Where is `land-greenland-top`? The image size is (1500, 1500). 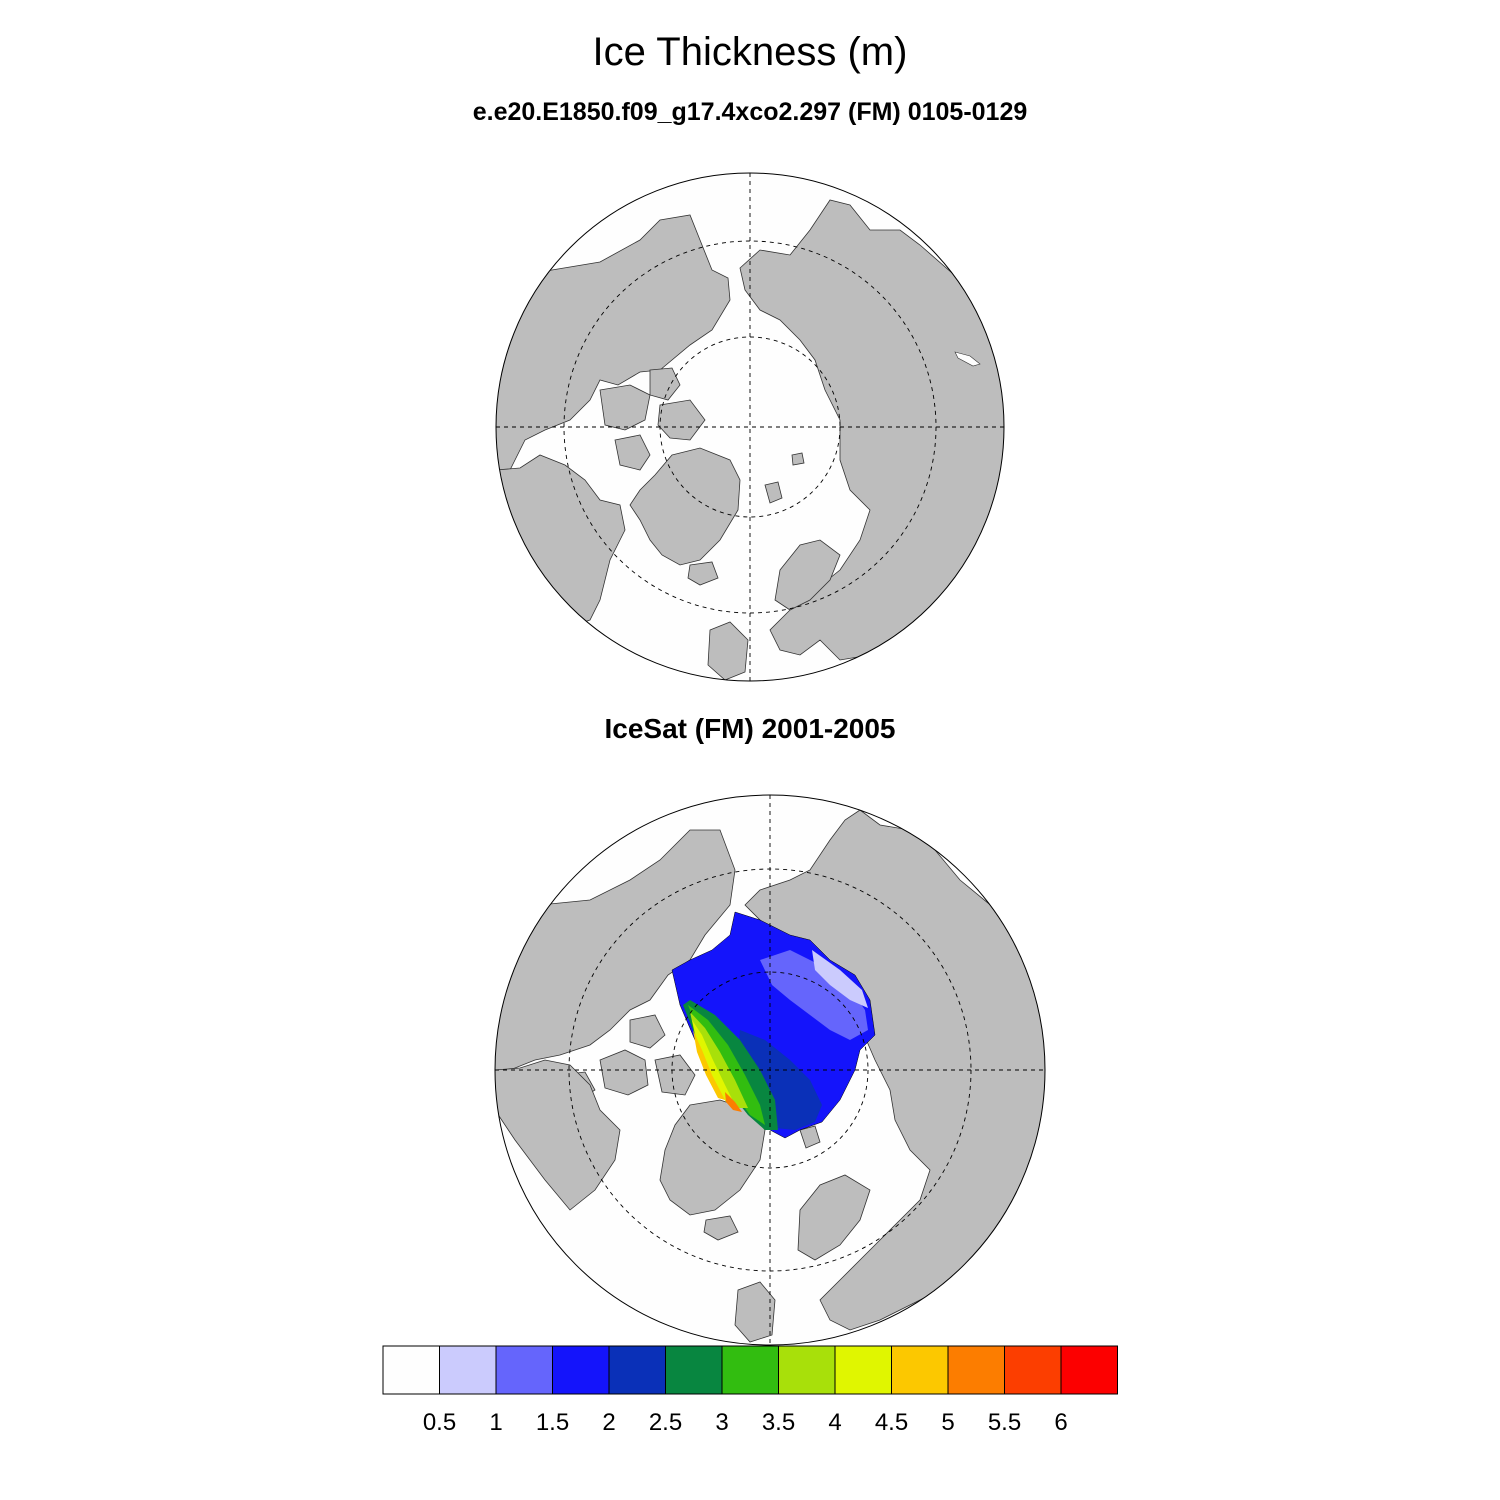
land-greenland-top is located at coordinates (685, 506).